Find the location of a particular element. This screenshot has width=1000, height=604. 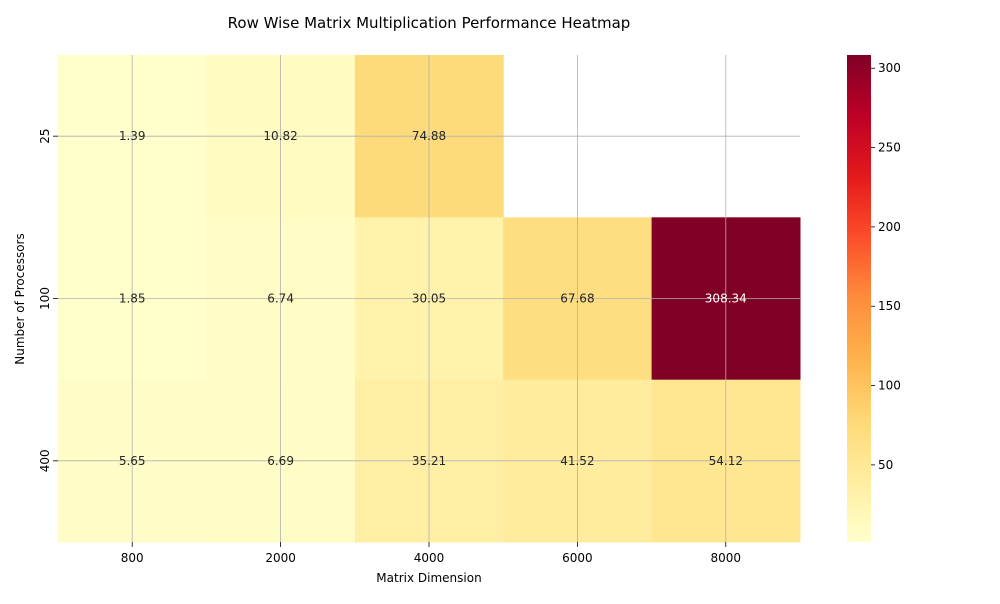

colorbar-tick-label: 50 is located at coordinates (885, 465).